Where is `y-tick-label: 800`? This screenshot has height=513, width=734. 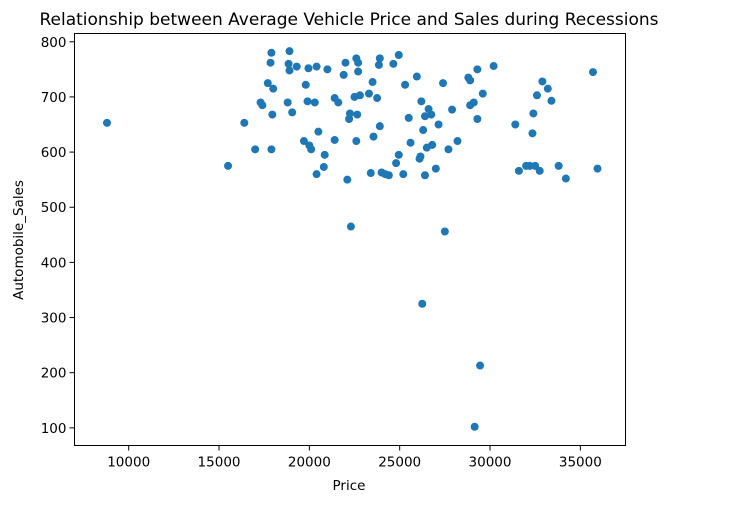 y-tick-label: 800 is located at coordinates (54, 43).